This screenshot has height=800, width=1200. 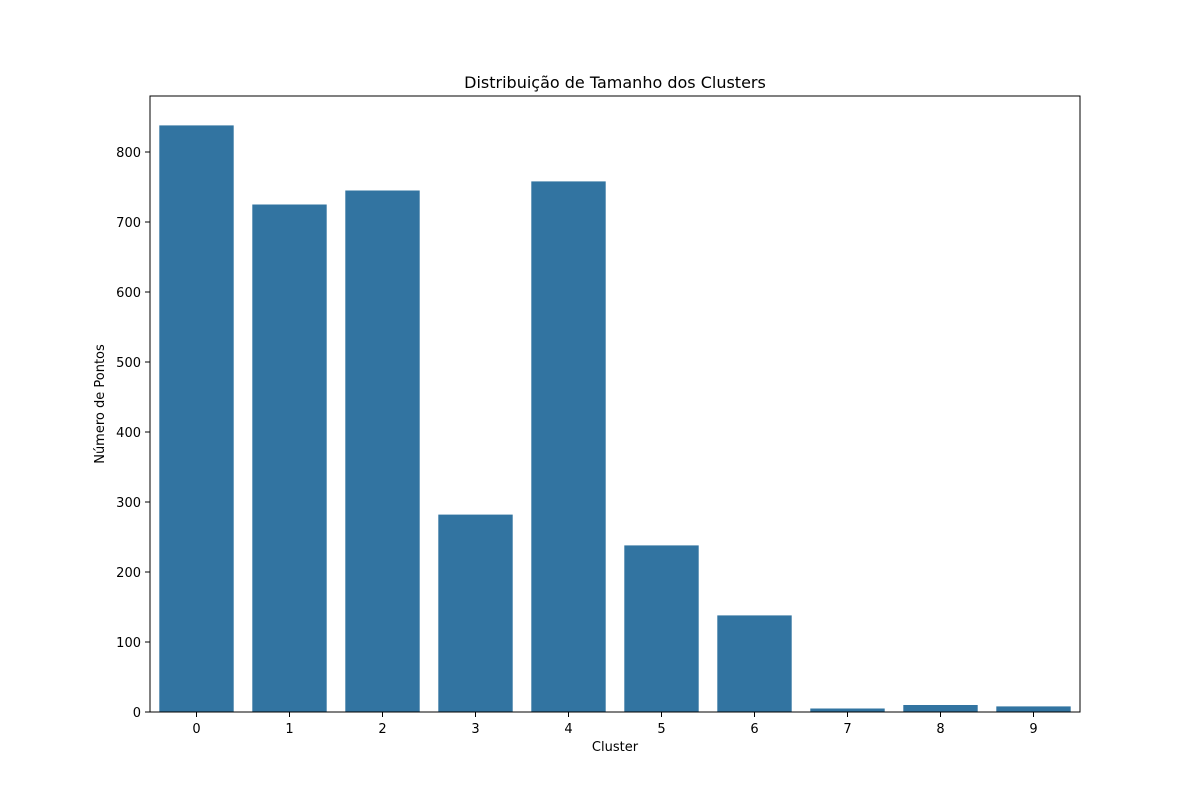 I want to click on x-tick-label: 9, so click(x=1033, y=729).